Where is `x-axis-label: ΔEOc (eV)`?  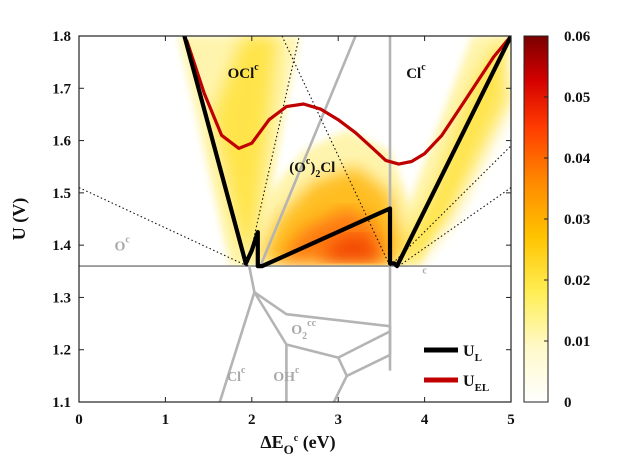
x-axis-label: ΔEOc (eV) is located at coordinates (297, 444).